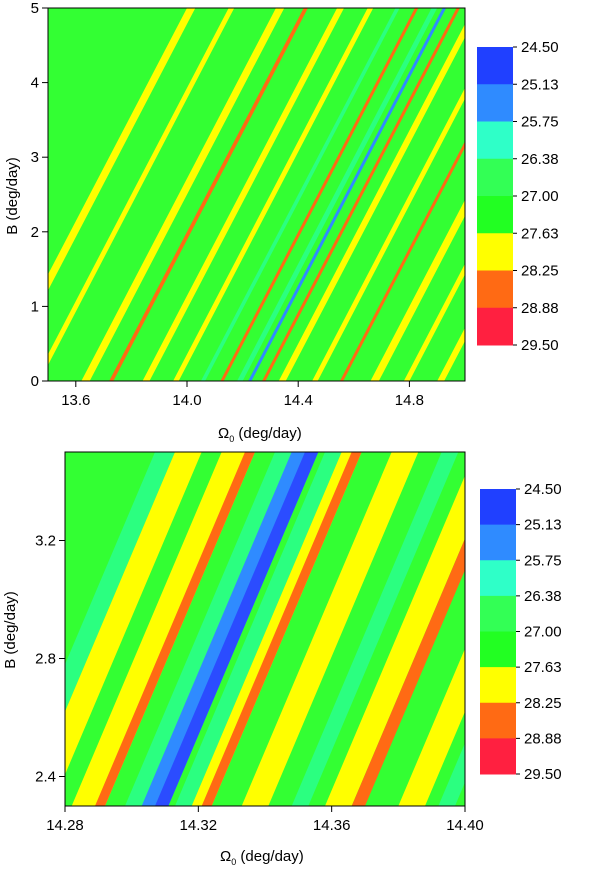  Describe the element at coordinates (35, 83) in the screenshot. I see `y-tick-label: 4` at that location.